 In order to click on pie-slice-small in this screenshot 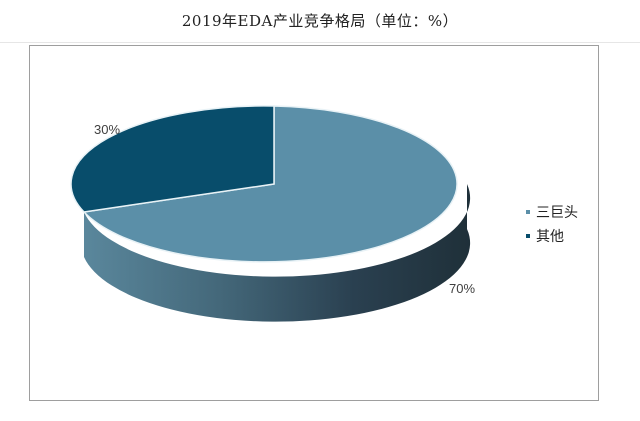, I will do `click(172, 159)`.